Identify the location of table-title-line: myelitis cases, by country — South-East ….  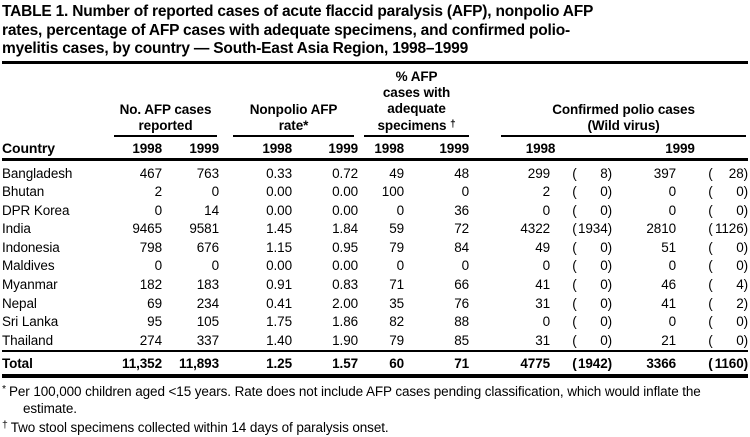
(235, 48).